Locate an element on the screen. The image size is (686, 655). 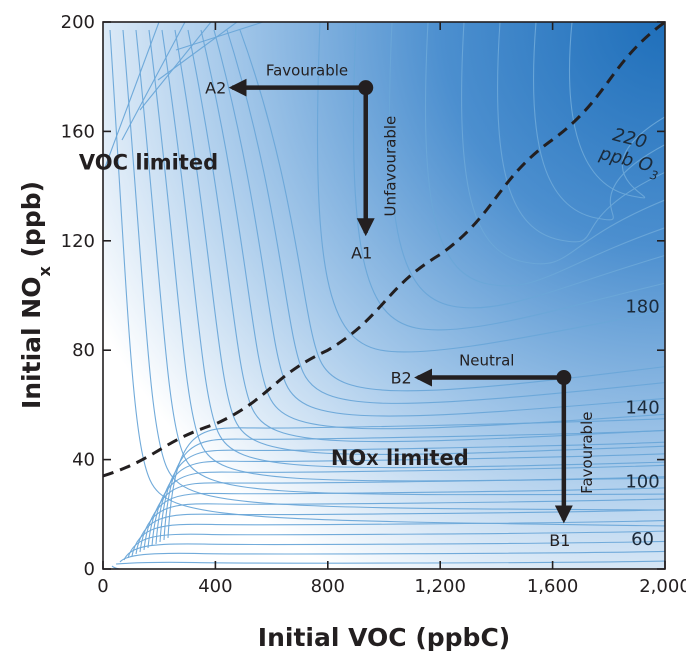
svg-text: Initial NOx (ppb) is located at coordinates (35, 295).